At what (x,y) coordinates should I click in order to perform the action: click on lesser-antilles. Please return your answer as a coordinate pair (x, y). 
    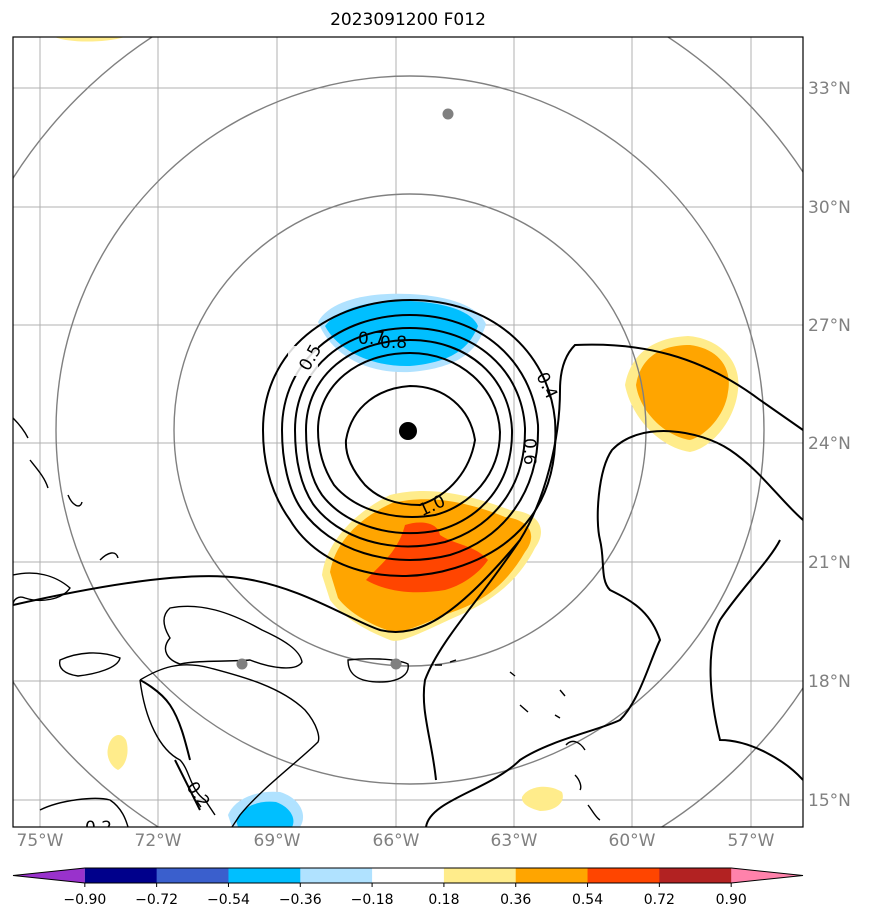
    Looking at the image, I should click on (577, 755).